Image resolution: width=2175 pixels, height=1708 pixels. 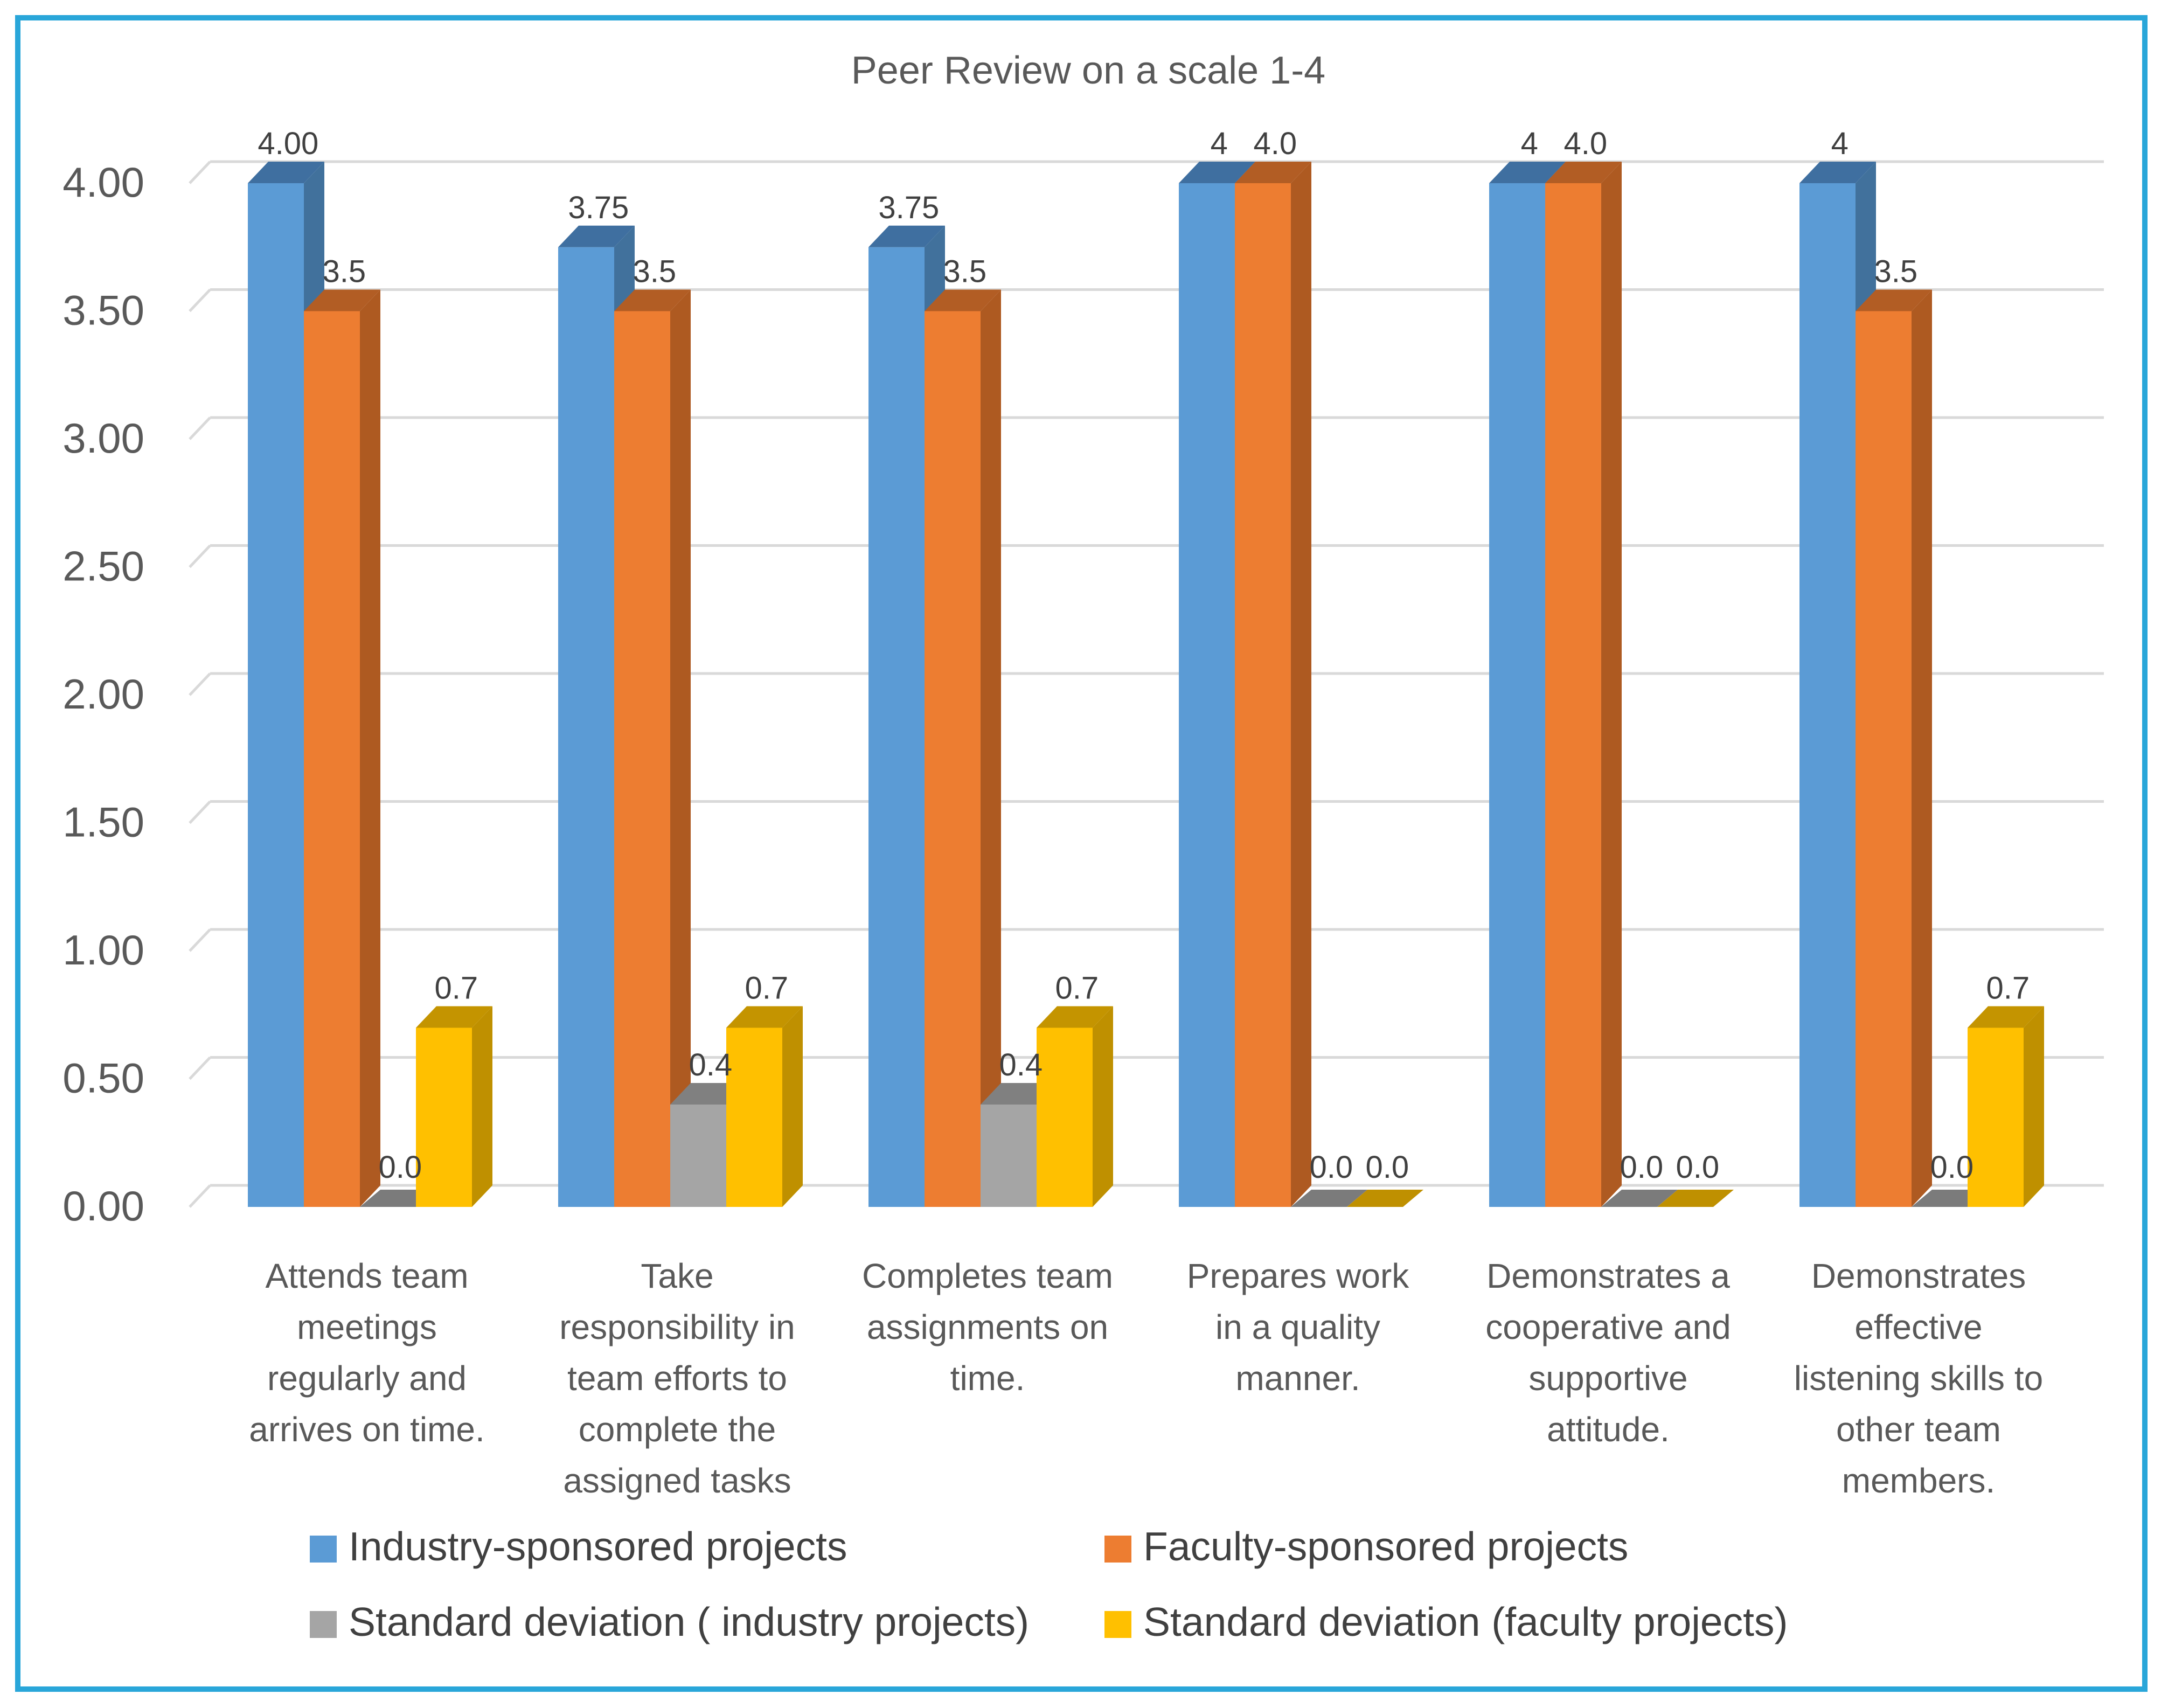 What do you see at coordinates (1088, 71) in the screenshot?
I see `chart-title: Peer Review on a scale 1-4` at bounding box center [1088, 71].